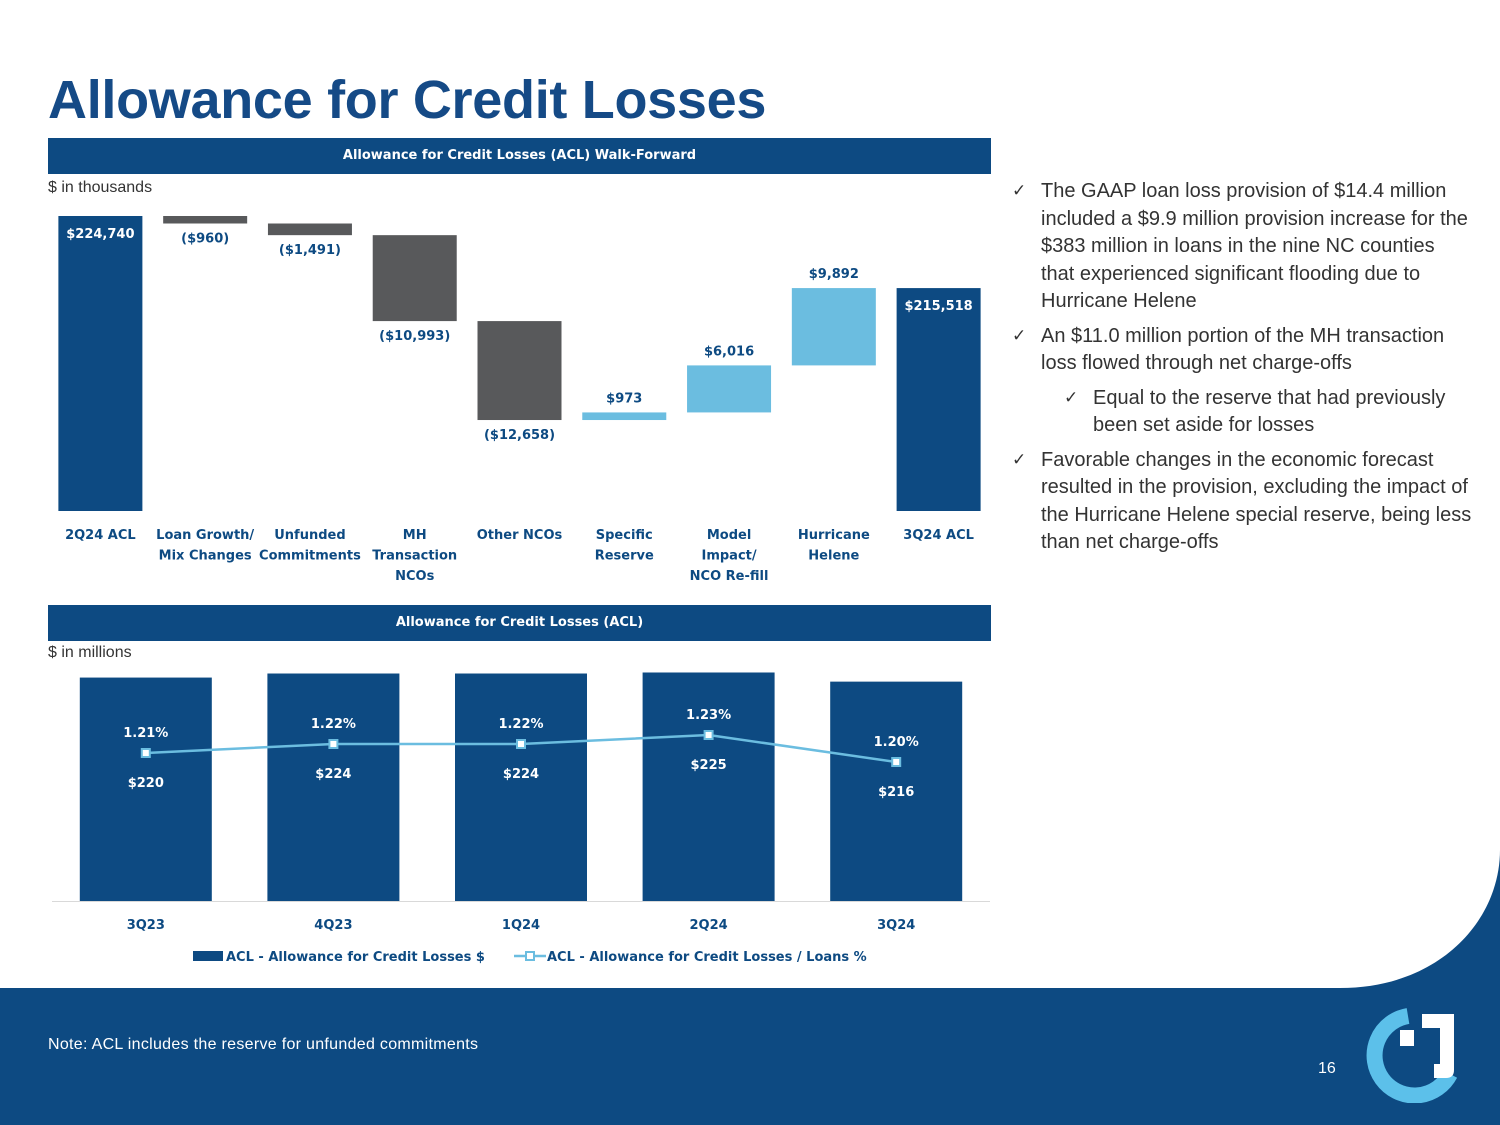 This screenshot has height=1125, width=1500. Describe the element at coordinates (100, 234) in the screenshot. I see `waterfall-data-label: $224,740` at that location.